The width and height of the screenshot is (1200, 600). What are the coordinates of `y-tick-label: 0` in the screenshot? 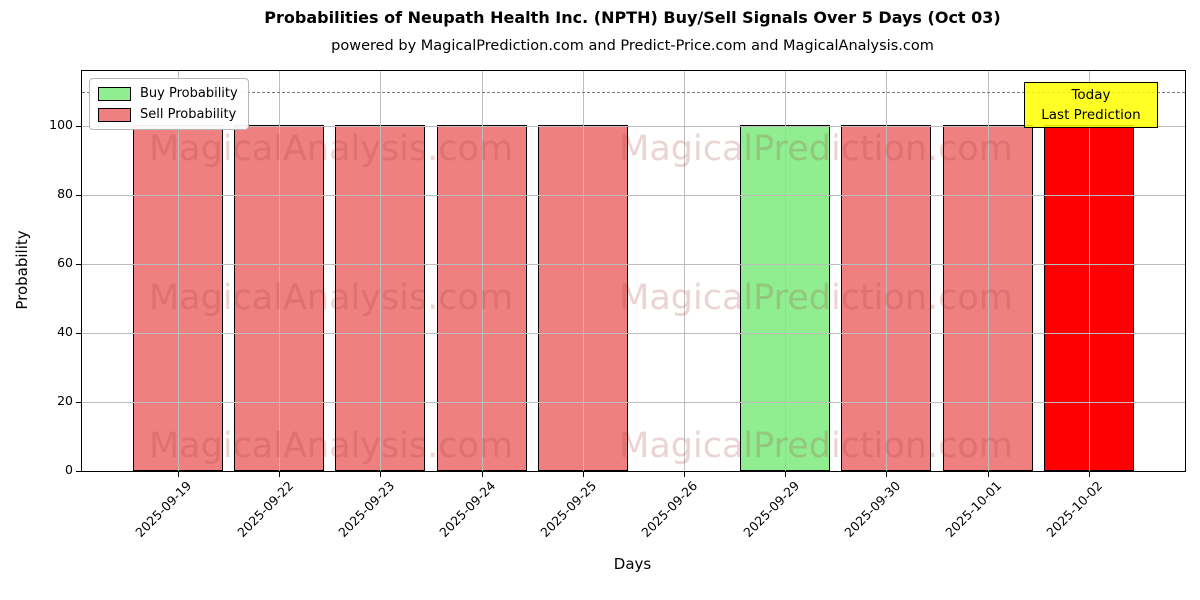 It's located at (69, 469).